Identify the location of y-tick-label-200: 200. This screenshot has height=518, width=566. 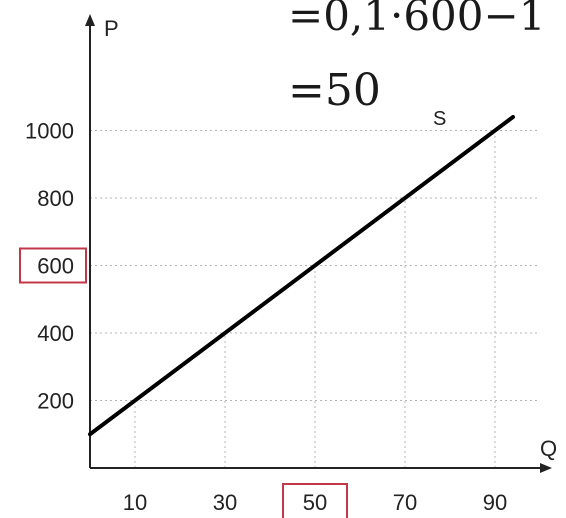
(55, 401).